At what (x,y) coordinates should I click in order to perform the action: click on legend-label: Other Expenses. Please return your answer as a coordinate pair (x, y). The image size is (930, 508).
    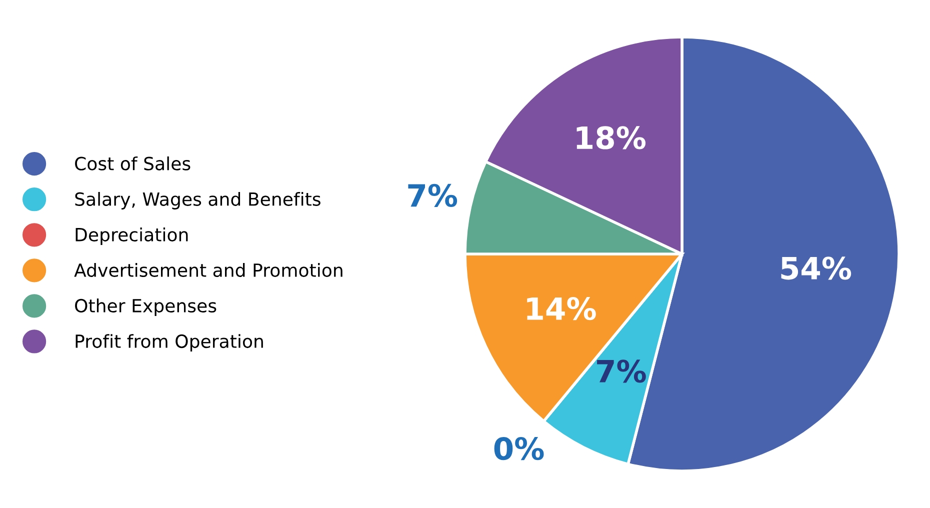
    Looking at the image, I should click on (145, 307).